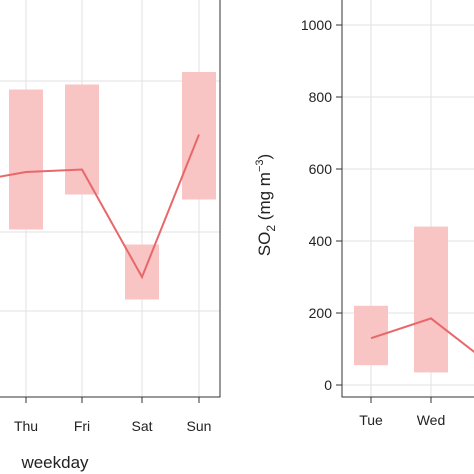  I want to click on right-y-tick-label-400: 400, so click(321, 241).